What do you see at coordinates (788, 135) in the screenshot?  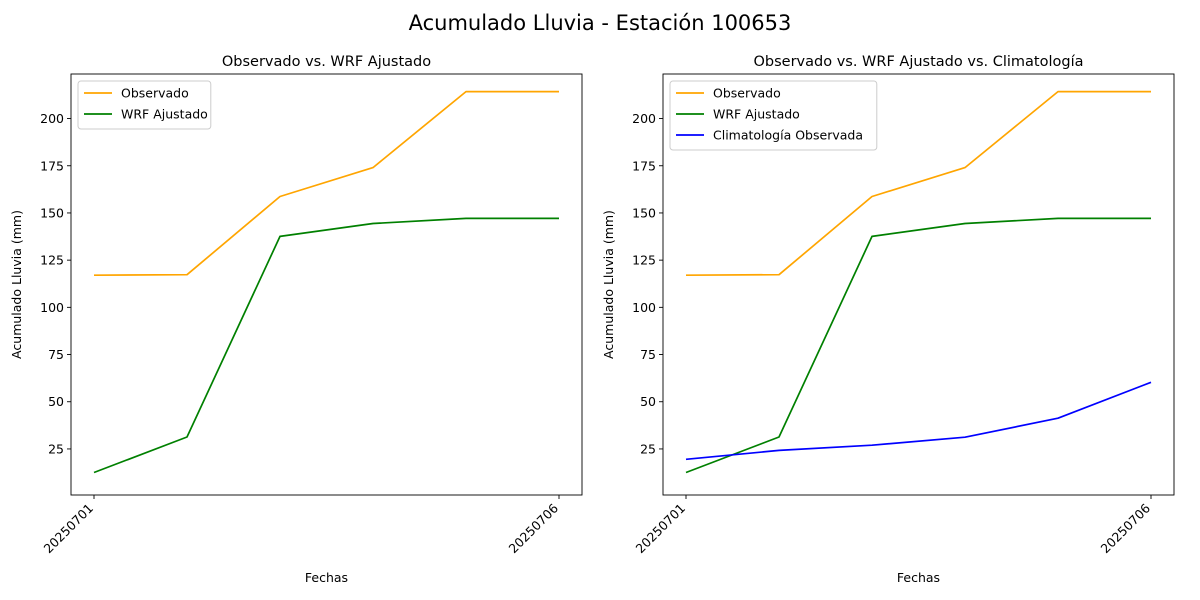 I see `legend-label: Climatología Observada` at bounding box center [788, 135].